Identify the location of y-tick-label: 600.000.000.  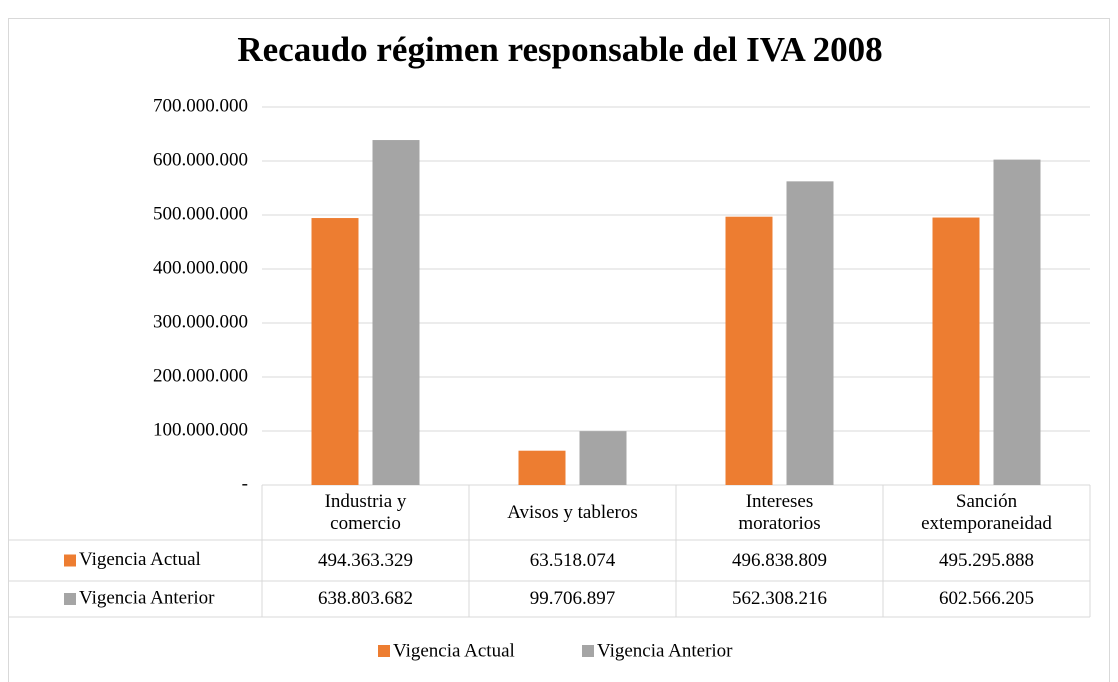
(200, 159).